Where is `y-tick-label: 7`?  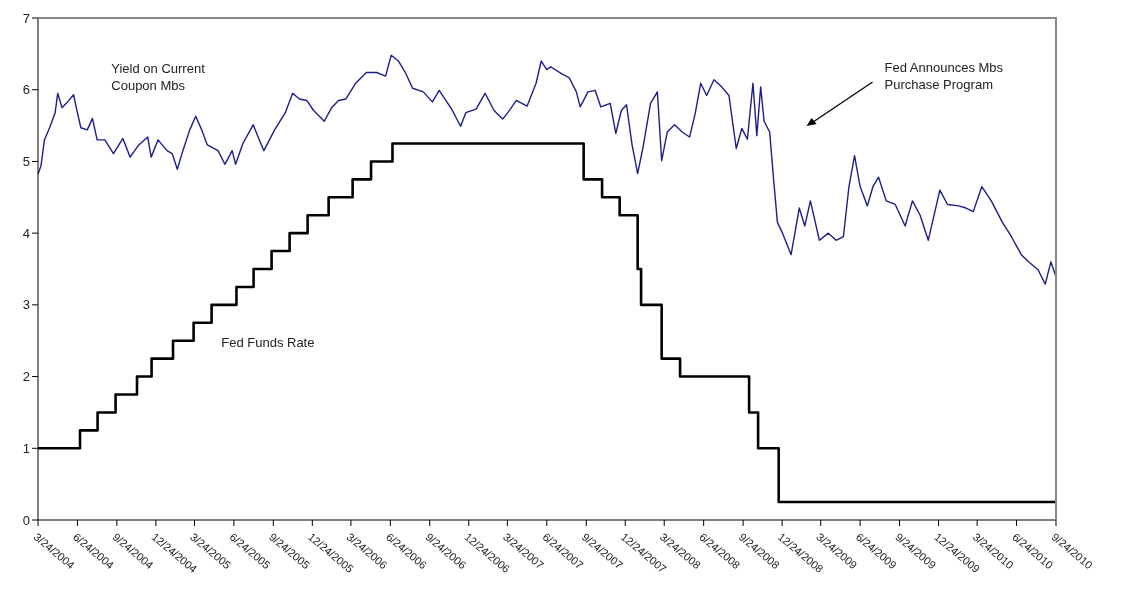
y-tick-label: 7 is located at coordinates (26, 18).